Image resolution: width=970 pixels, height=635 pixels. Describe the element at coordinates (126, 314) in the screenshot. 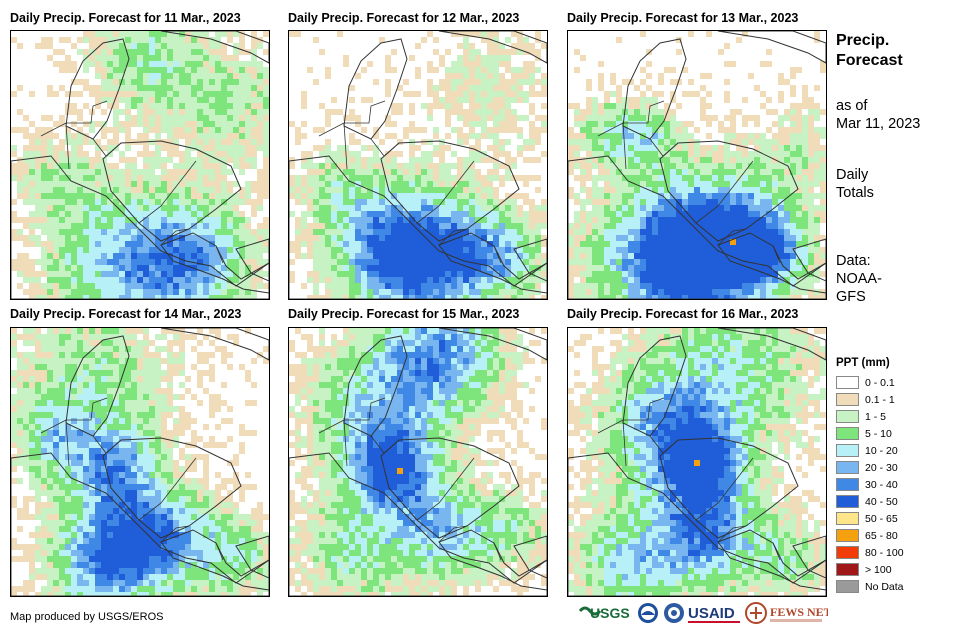

I see `panel-title-4: Daily Precip. Forecast for 14 Mar., 2023` at that location.